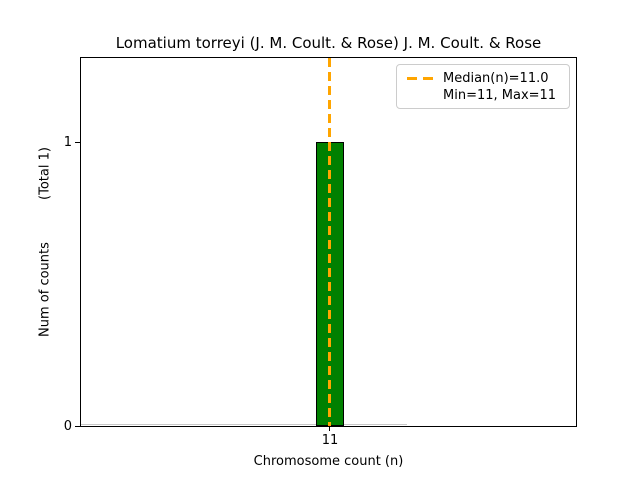  I want to click on y-axis-label-main: Num of counts, so click(45, 289).